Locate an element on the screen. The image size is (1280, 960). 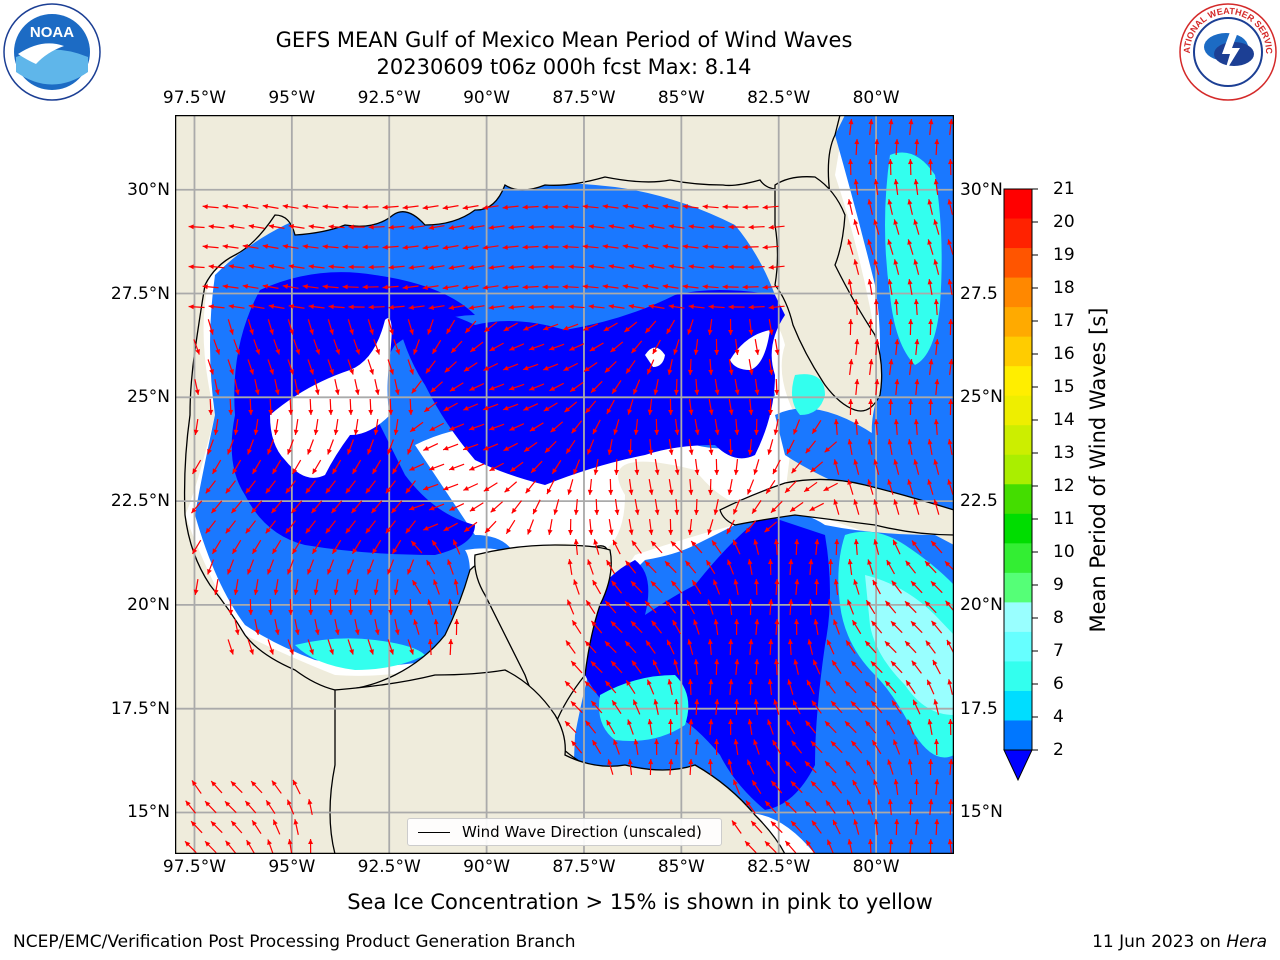
colorbar-tick-label: 9 is located at coordinates (1058, 585).